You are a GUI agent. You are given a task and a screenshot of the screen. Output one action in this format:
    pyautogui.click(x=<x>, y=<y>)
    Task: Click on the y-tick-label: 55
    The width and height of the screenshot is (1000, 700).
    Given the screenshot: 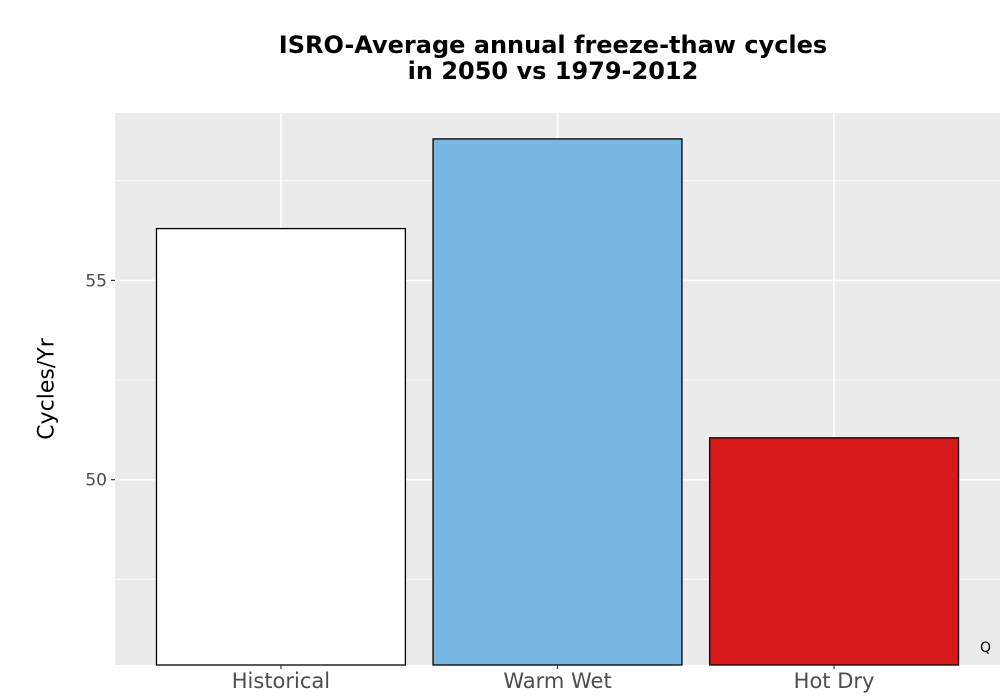 What is the action you would take?
    pyautogui.click(x=96, y=281)
    